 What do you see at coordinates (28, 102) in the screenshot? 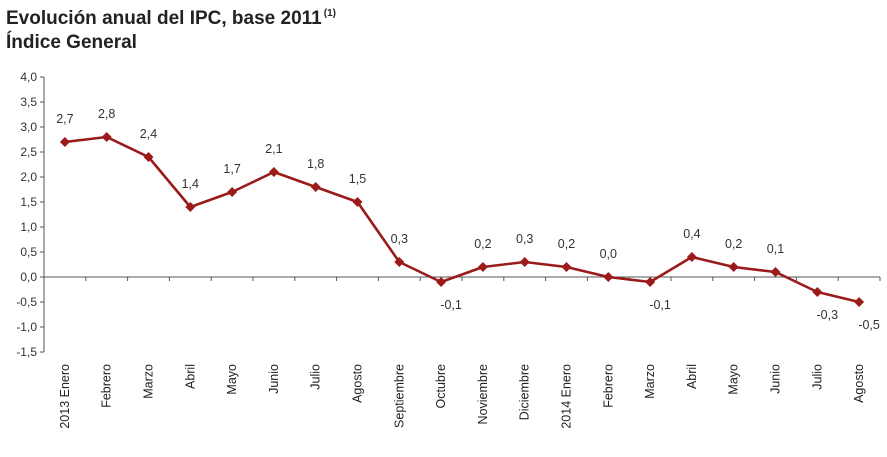
I see `y-tick-label: 3,5` at bounding box center [28, 102].